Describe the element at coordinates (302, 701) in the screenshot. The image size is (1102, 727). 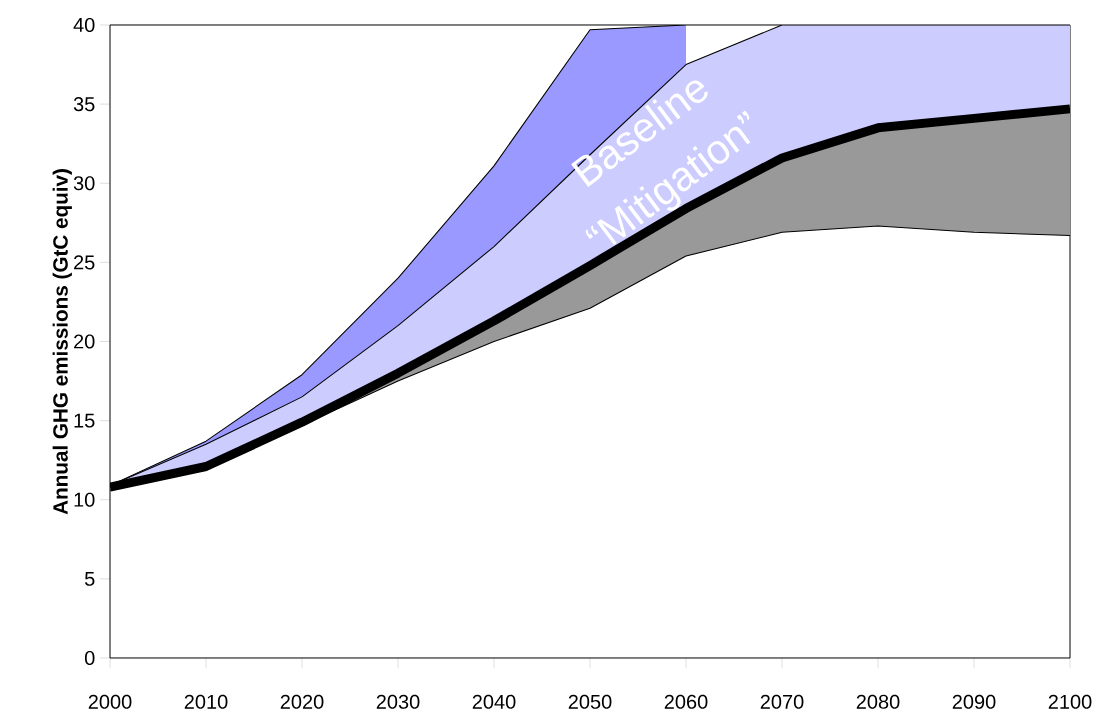
I see `x-tick-label: 2020` at that location.